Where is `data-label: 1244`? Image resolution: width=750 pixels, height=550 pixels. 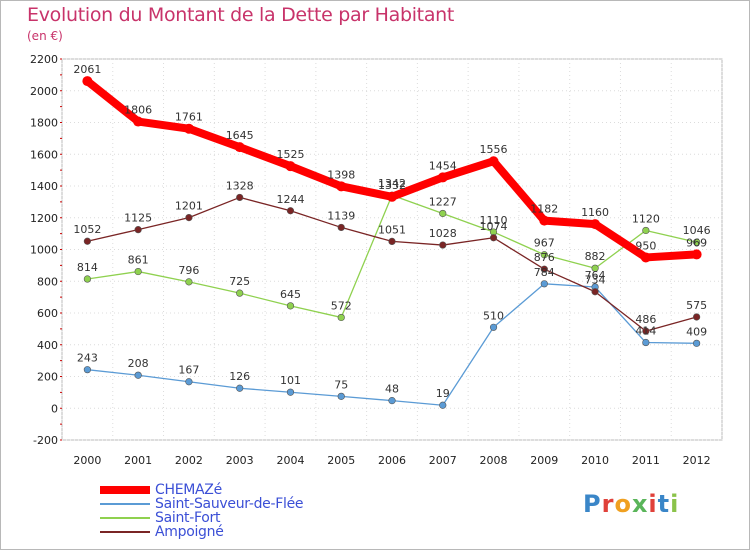 data-label: 1244 is located at coordinates (290, 199).